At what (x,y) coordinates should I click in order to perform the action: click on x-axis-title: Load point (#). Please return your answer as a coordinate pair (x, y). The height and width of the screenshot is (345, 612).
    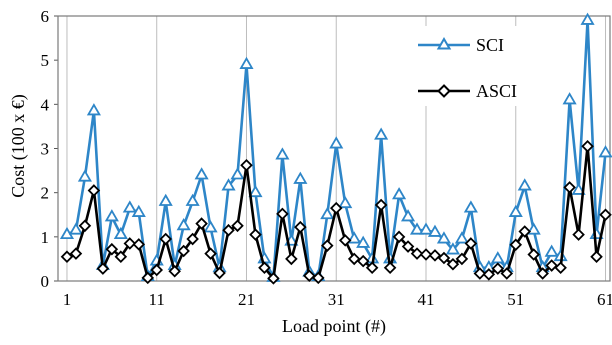
    Looking at the image, I should click on (334, 326).